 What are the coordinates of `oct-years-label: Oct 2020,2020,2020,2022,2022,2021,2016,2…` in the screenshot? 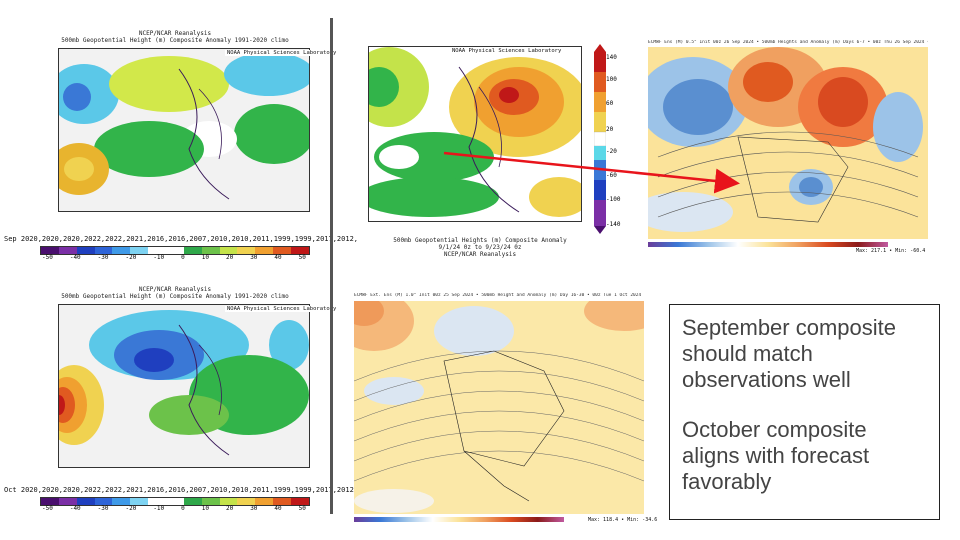 It's located at (181, 490).